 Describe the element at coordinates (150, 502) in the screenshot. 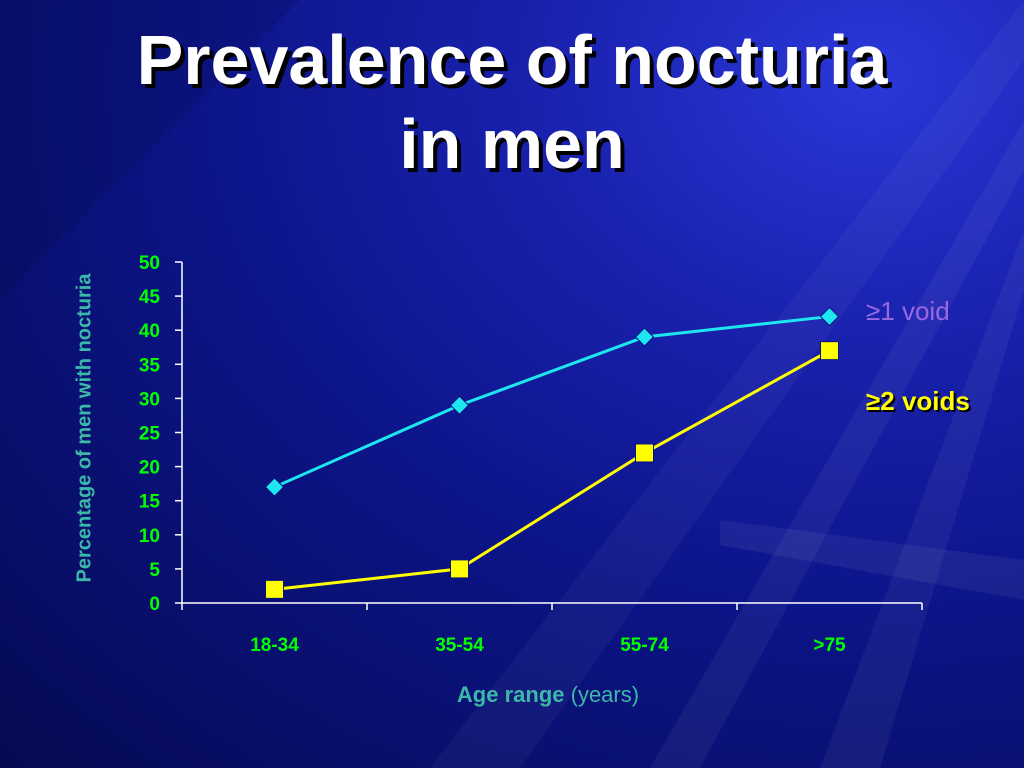

I see `y-tick-label: 15` at that location.